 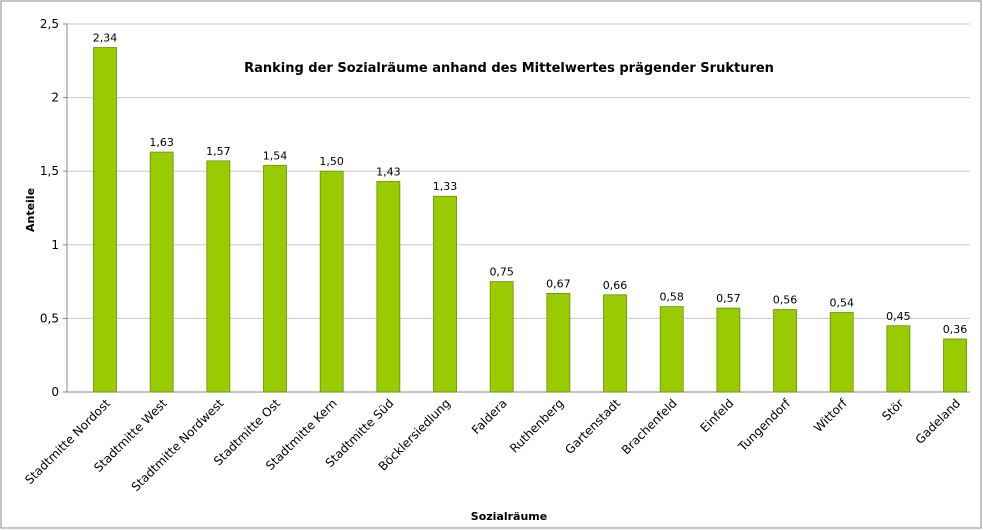 What do you see at coordinates (509, 516) in the screenshot?
I see `x-axis-title: Sozialräume` at bounding box center [509, 516].